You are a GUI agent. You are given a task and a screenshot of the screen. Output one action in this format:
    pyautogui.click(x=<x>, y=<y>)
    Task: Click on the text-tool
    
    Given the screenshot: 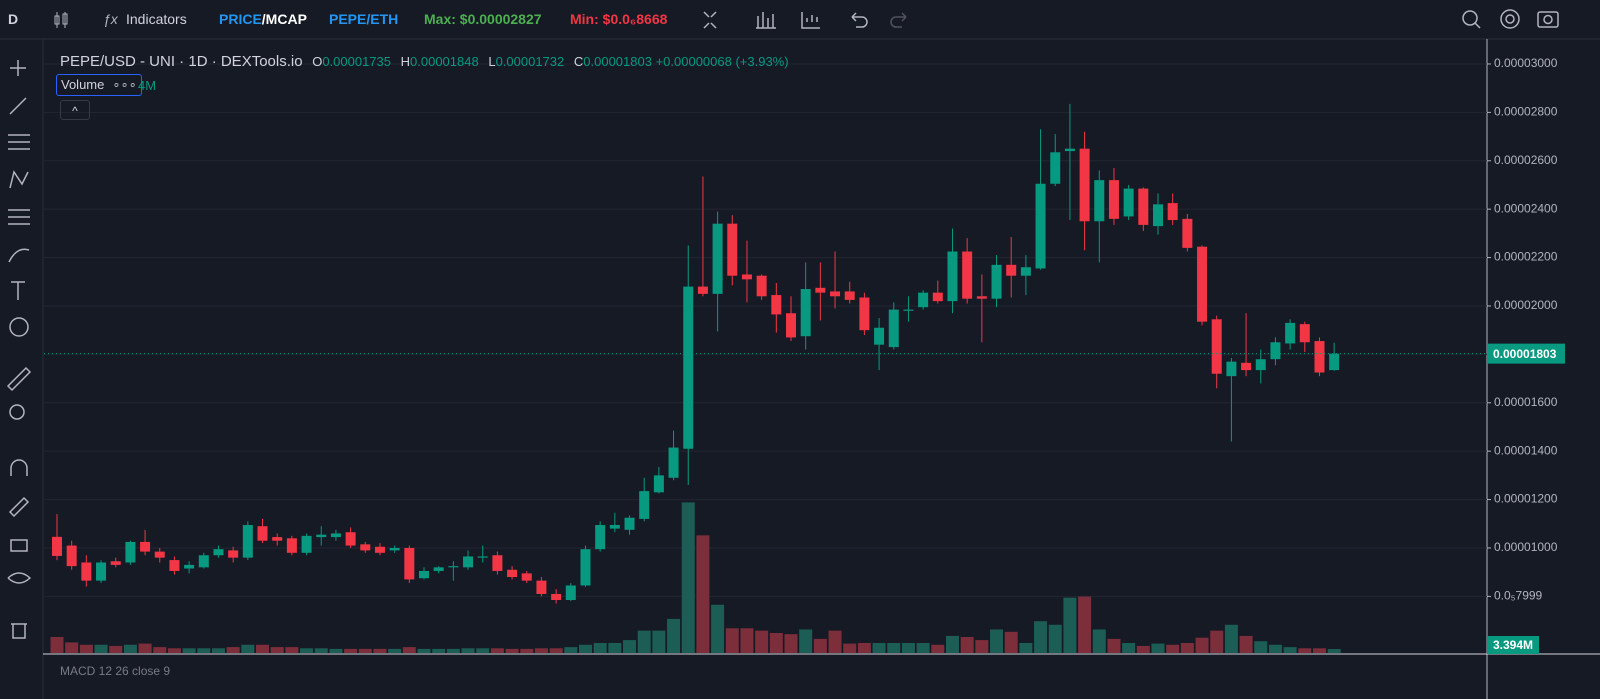 What is the action you would take?
    pyautogui.click(x=18, y=290)
    